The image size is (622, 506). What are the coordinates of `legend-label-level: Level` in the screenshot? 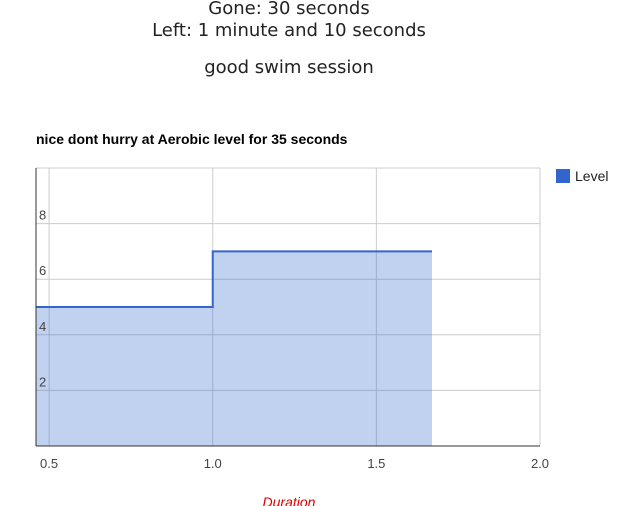 It's located at (591, 176).